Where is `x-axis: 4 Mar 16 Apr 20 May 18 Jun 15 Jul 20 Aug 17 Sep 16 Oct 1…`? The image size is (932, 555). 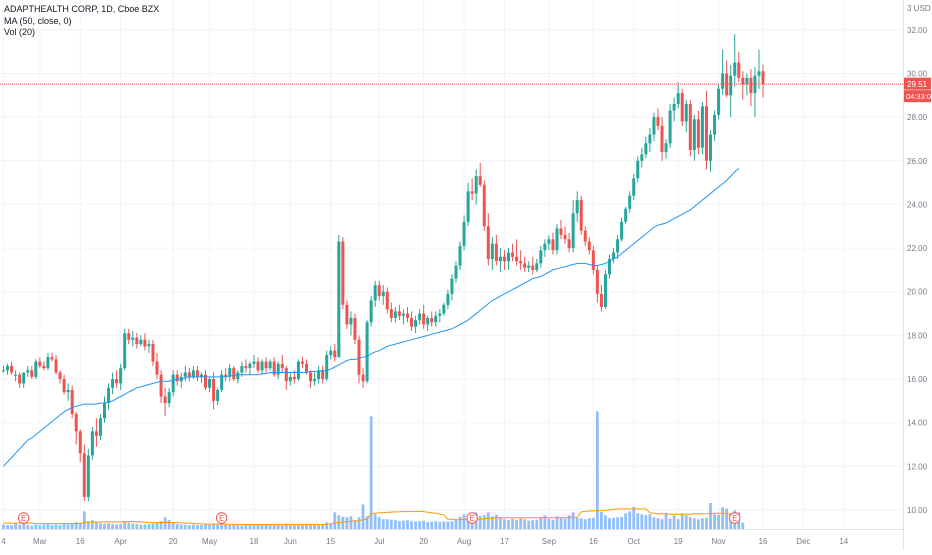 x-axis: 4 Mar 16 Apr 20 May 18 Jun 15 Jul 20 Aug 17 Sep 16 Oct 1… is located at coordinates (451, 539).